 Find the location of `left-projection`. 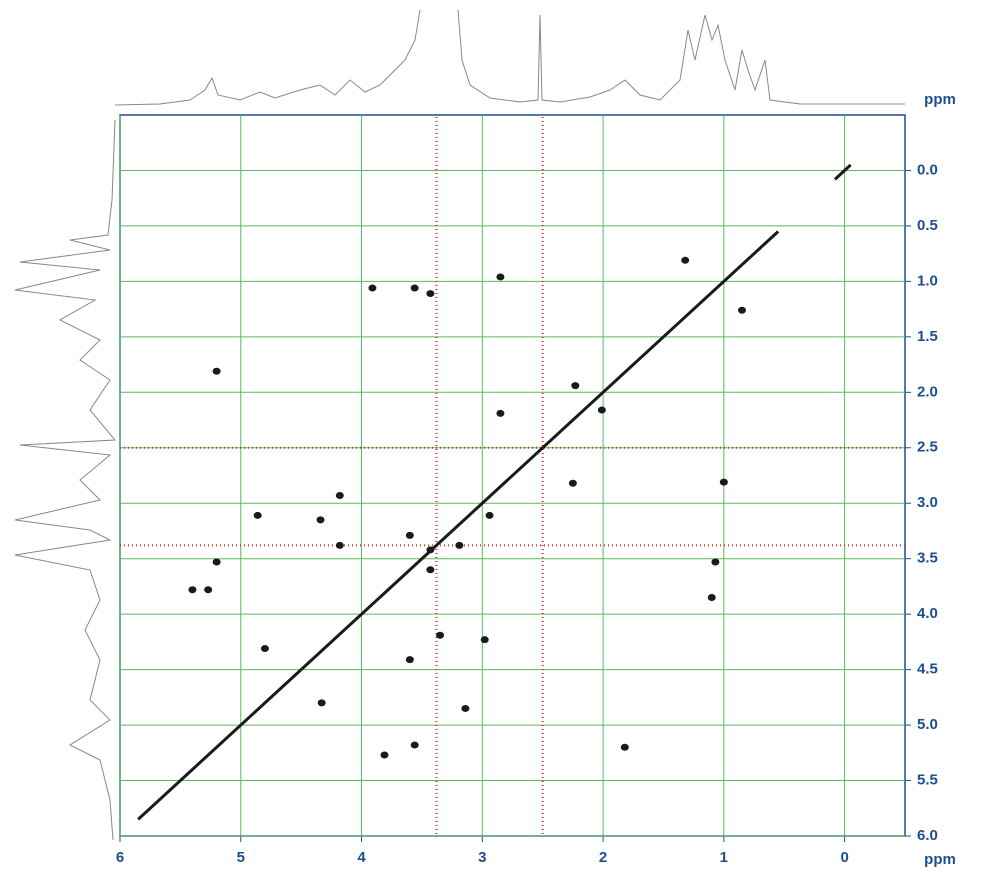

left-projection is located at coordinates (65, 480).